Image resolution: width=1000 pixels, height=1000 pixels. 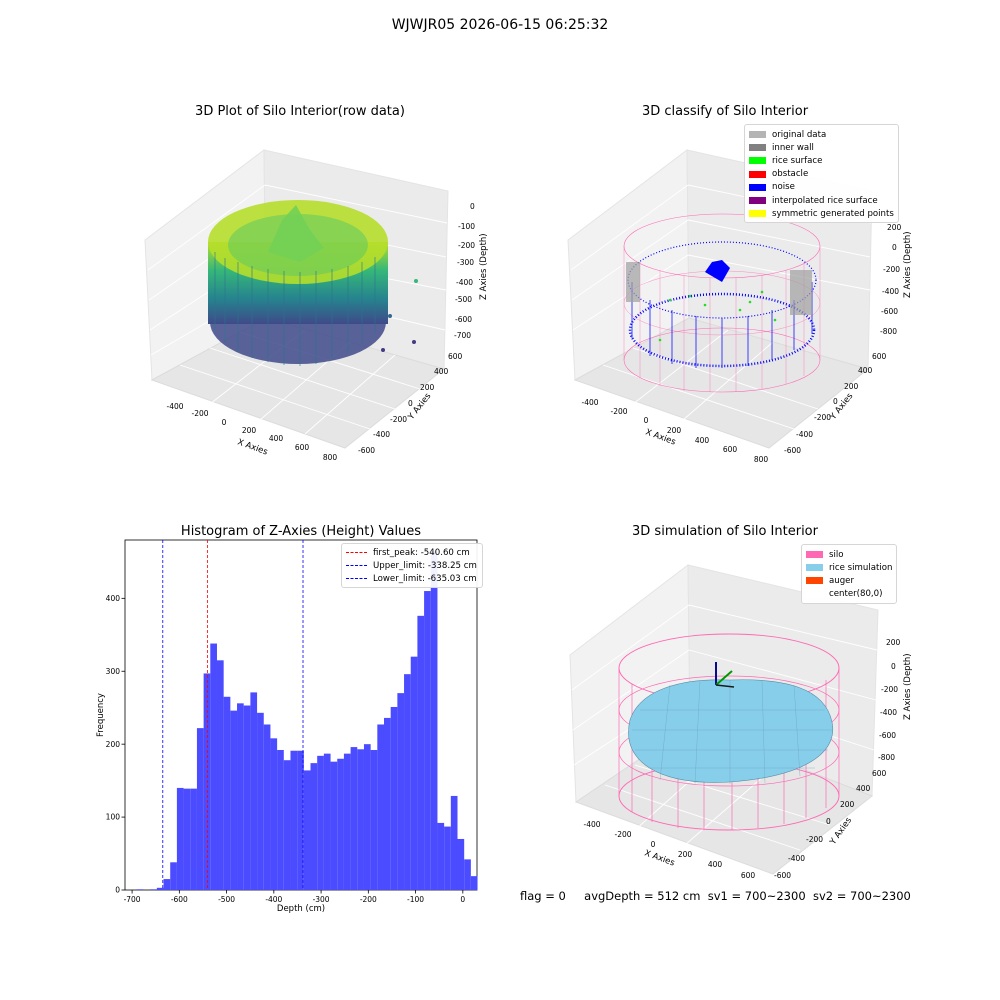 I want to click on histogram-ylabel: Frequency, so click(x=101, y=715).